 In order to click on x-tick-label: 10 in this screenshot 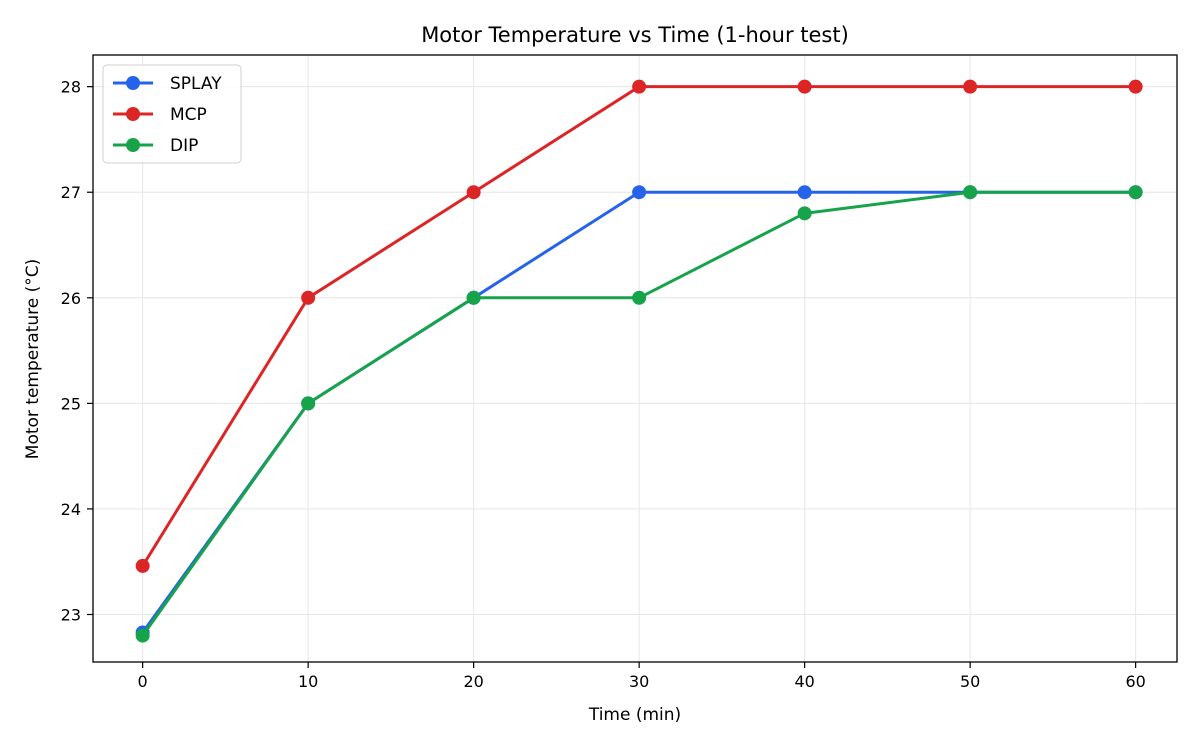, I will do `click(308, 681)`.